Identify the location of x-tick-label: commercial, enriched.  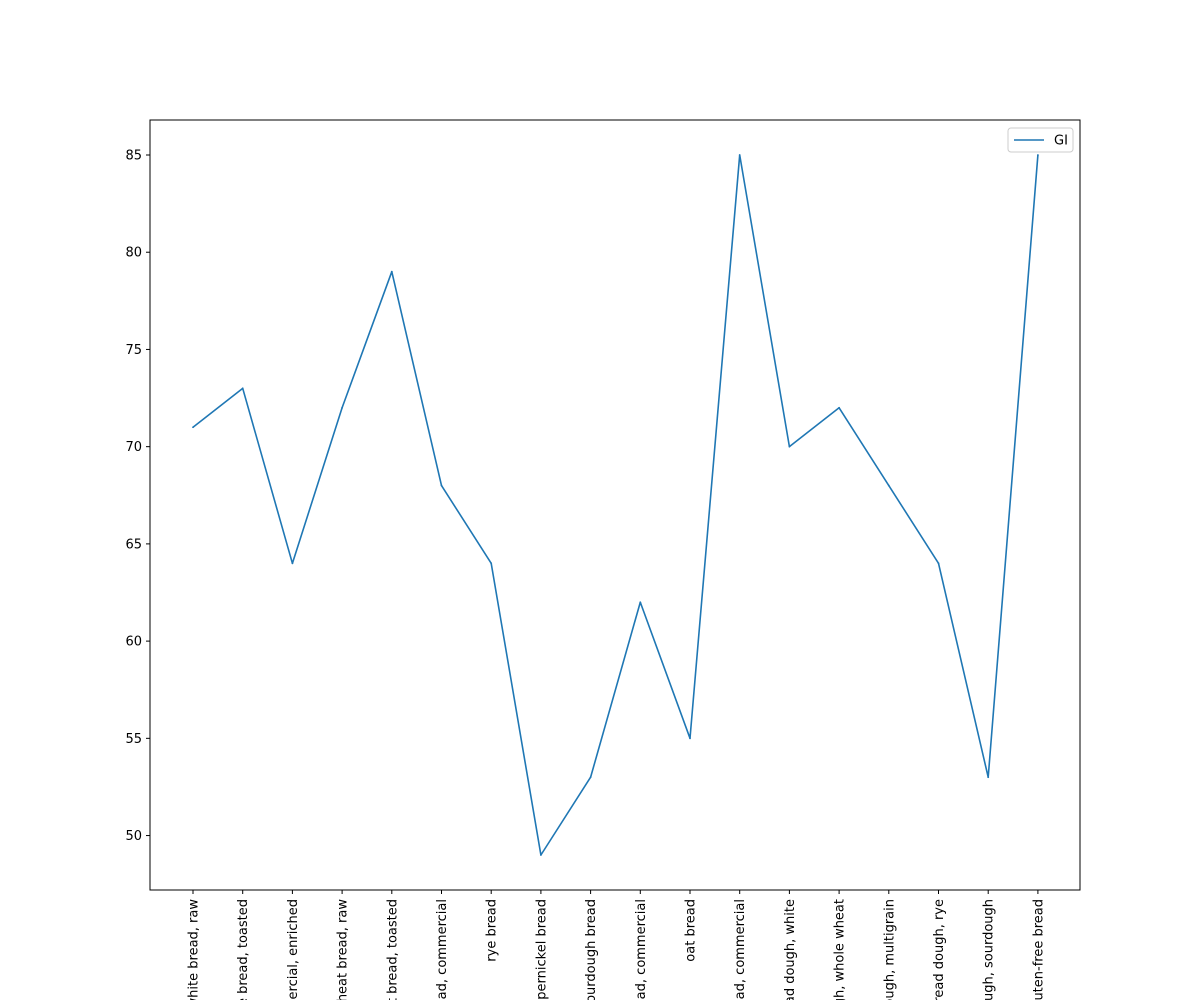
(293, 949).